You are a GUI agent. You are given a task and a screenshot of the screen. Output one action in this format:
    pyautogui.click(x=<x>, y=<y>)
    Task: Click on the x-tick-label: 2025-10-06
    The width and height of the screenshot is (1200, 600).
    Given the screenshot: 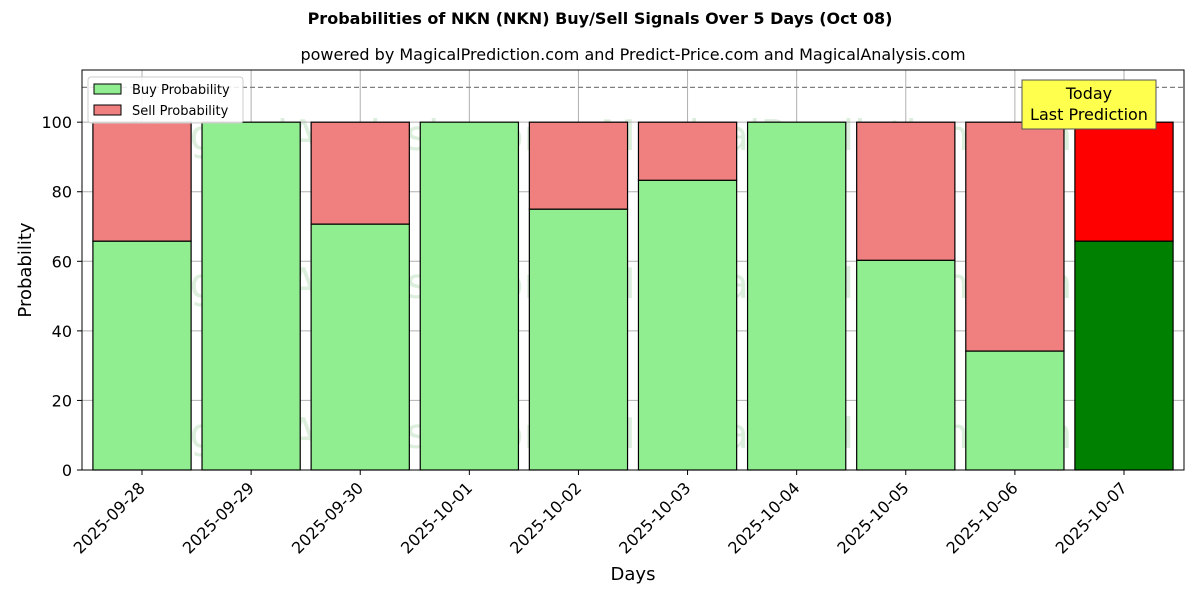 What is the action you would take?
    pyautogui.click(x=982, y=517)
    